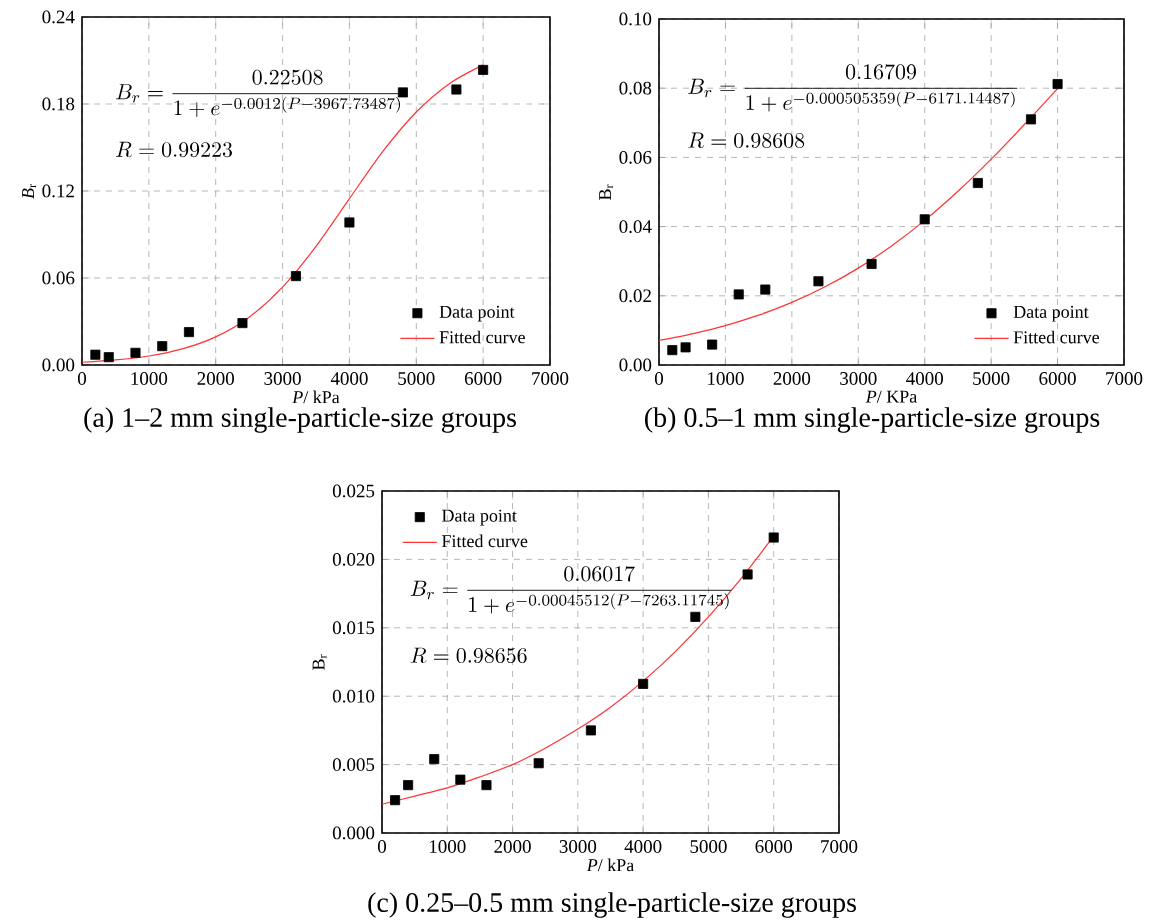 The height and width of the screenshot is (923, 1162). What do you see at coordinates (174, 149) in the screenshot?
I see `annotation: $R = 0.99223$` at bounding box center [174, 149].